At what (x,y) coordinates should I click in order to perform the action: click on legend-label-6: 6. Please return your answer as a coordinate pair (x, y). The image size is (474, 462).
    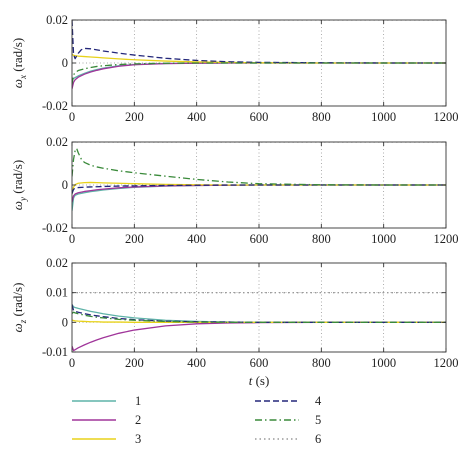
    Looking at the image, I should click on (318, 439).